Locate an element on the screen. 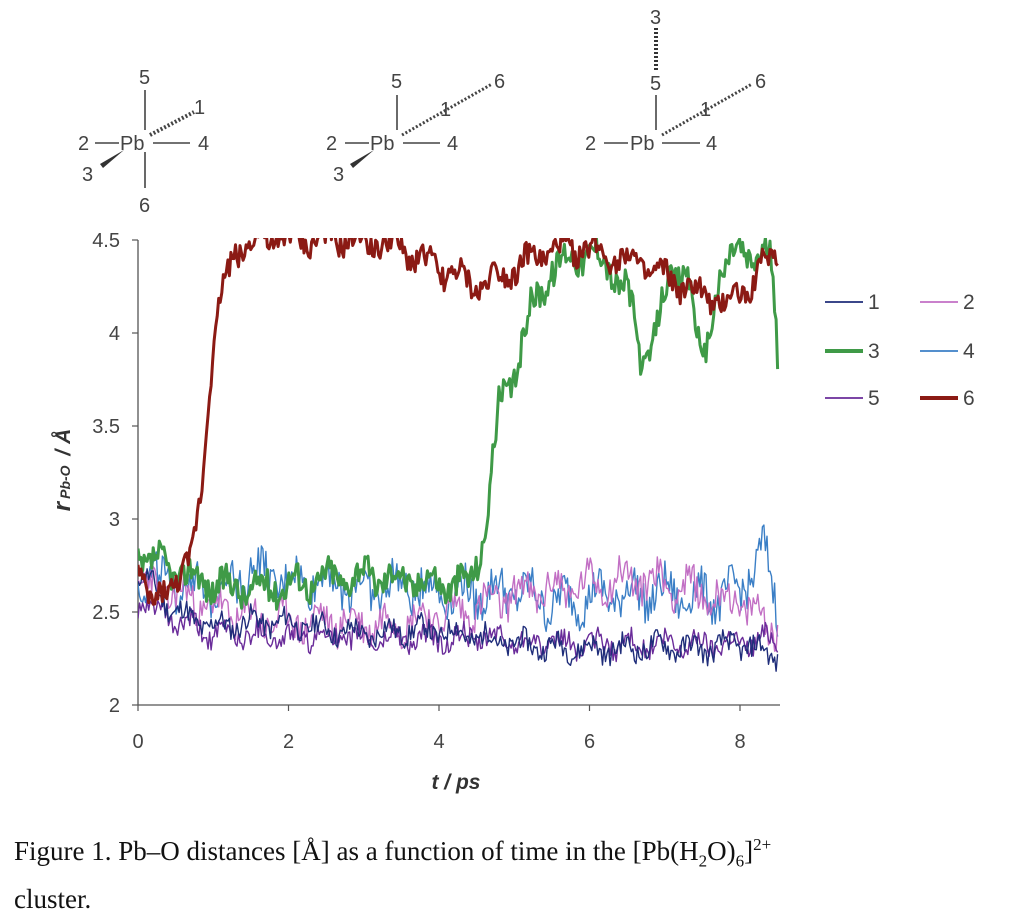  diagram-2-label-middle: 1 is located at coordinates (445, 110).